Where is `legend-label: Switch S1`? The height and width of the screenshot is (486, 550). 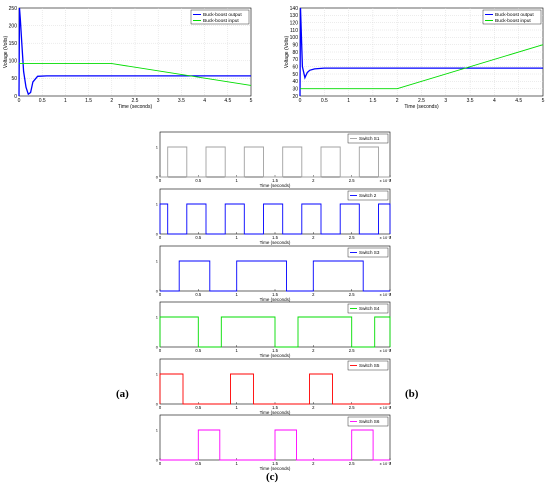 legend-label: Switch S1 is located at coordinates (369, 138).